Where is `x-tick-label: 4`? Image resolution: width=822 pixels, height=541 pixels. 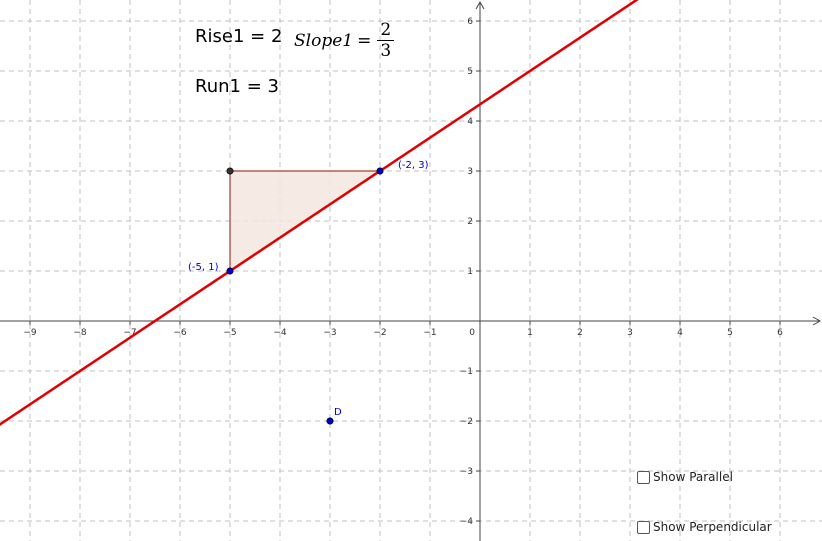 x-tick-label: 4 is located at coordinates (680, 333).